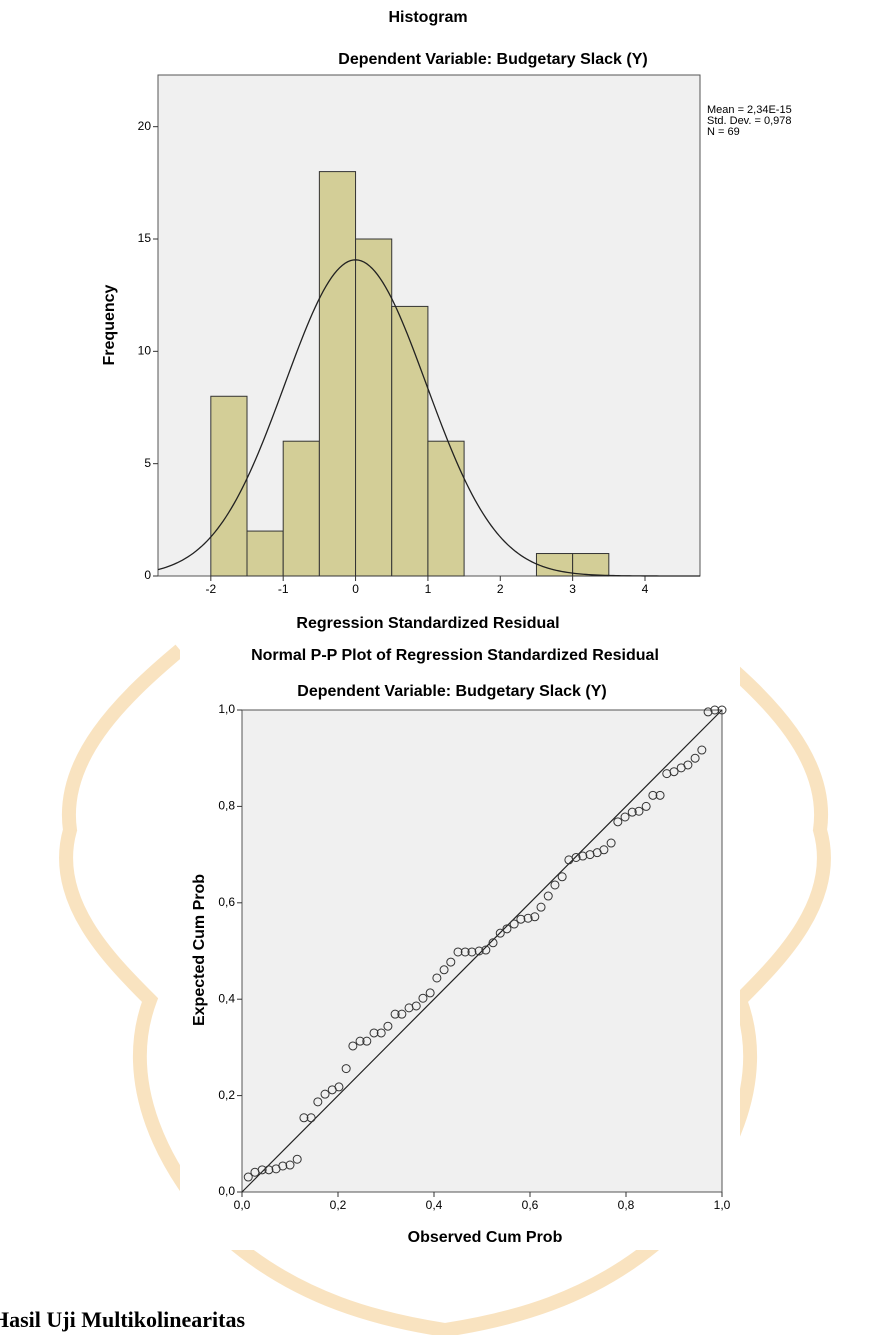 The height and width of the screenshot is (1340, 890). I want to click on y-tick-label: 5, so click(147, 463).